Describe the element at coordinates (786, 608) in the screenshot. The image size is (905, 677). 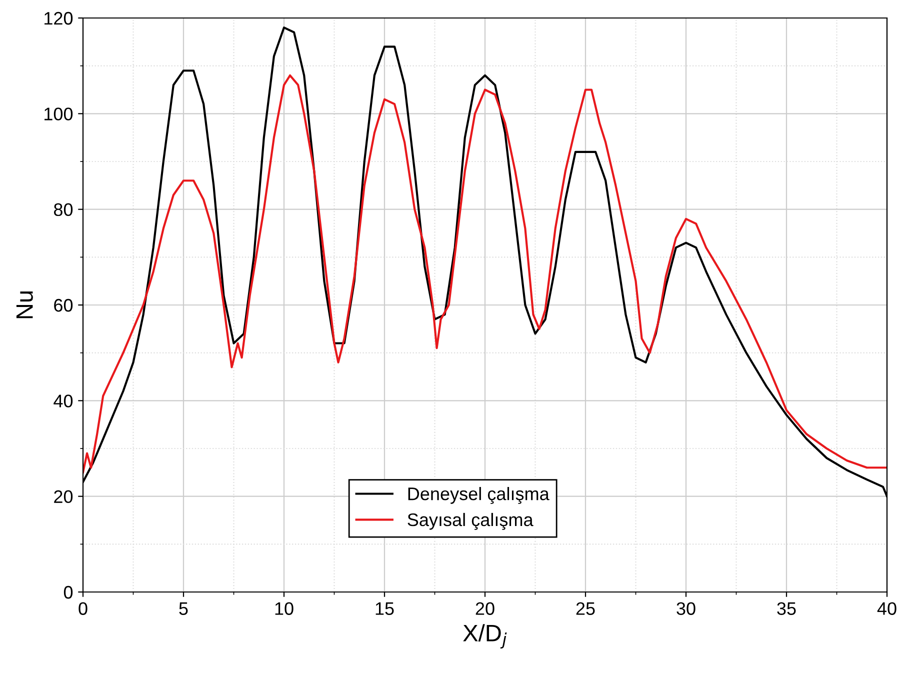
I see `x-tick-label: 35` at that location.